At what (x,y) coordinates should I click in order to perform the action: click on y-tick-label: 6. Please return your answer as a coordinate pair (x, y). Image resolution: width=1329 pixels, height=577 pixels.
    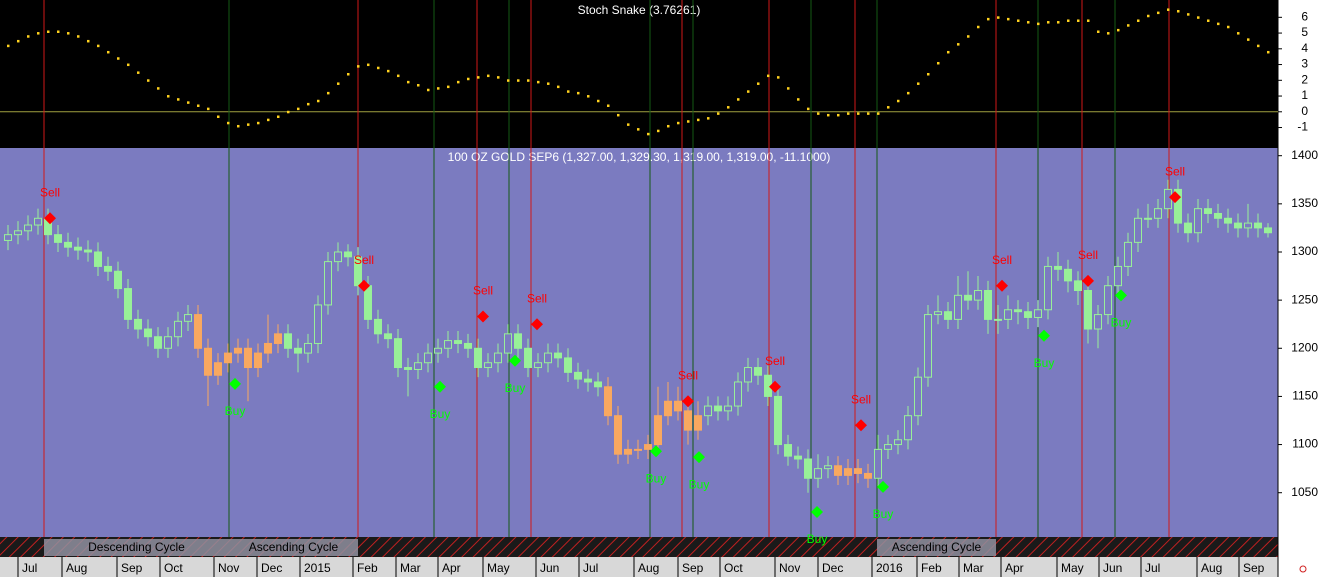
    Looking at the image, I should click on (1304, 16).